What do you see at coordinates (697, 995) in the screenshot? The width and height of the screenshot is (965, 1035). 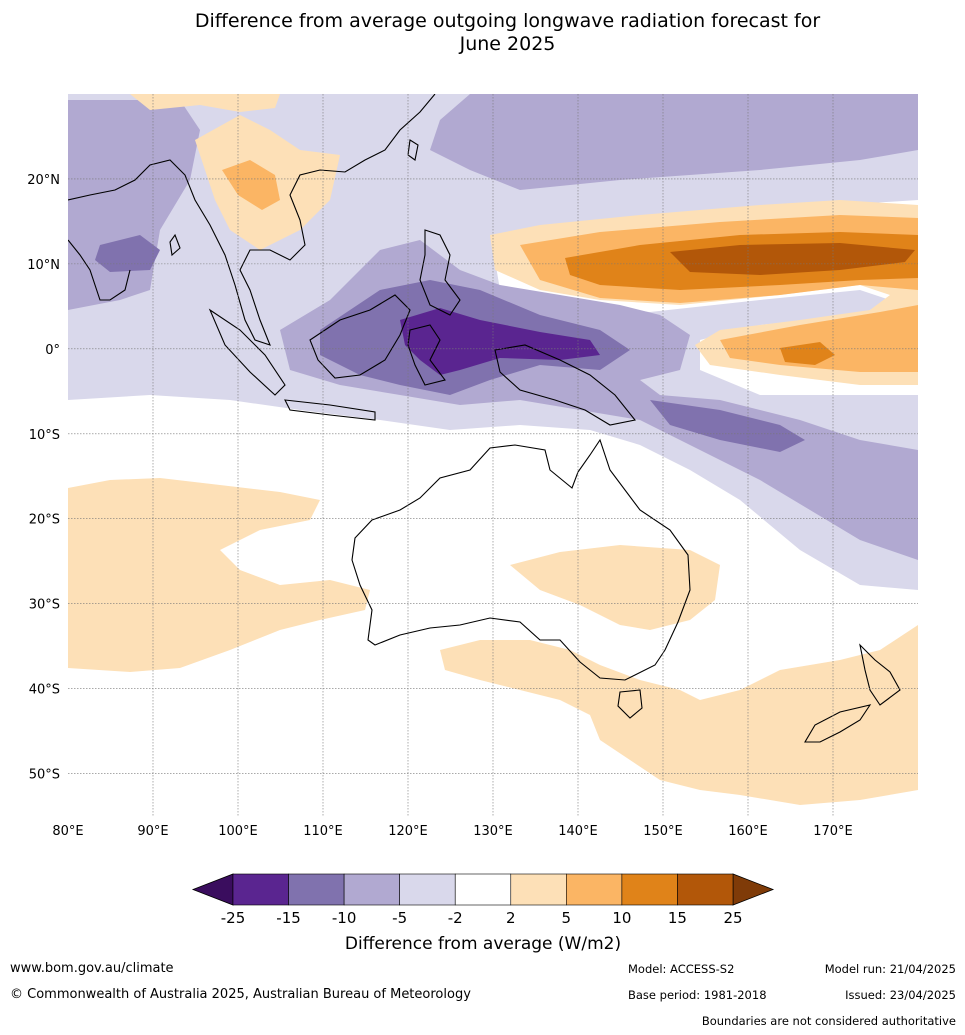 I see `footer-base-period: Base period: 1981-2018` at bounding box center [697, 995].